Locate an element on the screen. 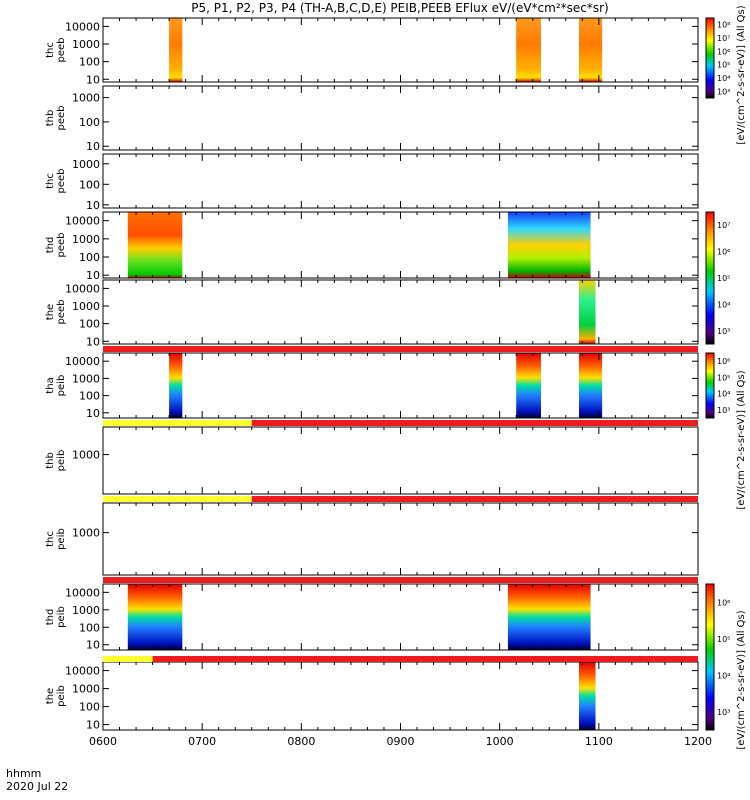 This screenshot has height=800, width=750. x-tick-label: 0800 is located at coordinates (301, 741).